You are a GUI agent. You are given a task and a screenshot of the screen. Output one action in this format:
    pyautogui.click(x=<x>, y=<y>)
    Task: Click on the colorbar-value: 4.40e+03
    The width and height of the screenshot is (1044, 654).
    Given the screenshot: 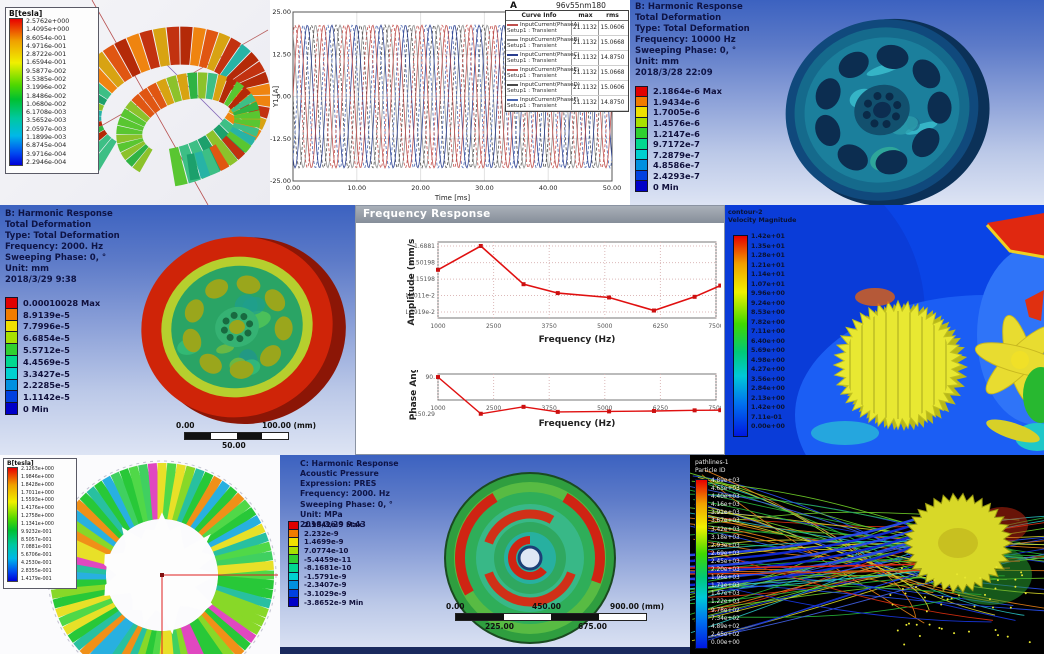 What is the action you would take?
    pyautogui.click(x=725, y=497)
    